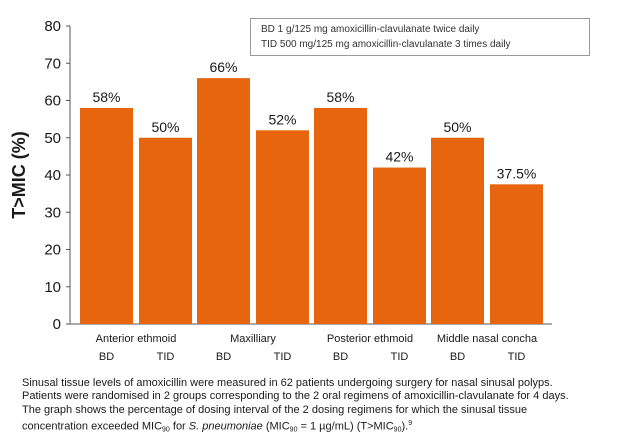 The image size is (638, 447). I want to click on y-tick-label: 60, so click(52, 101).